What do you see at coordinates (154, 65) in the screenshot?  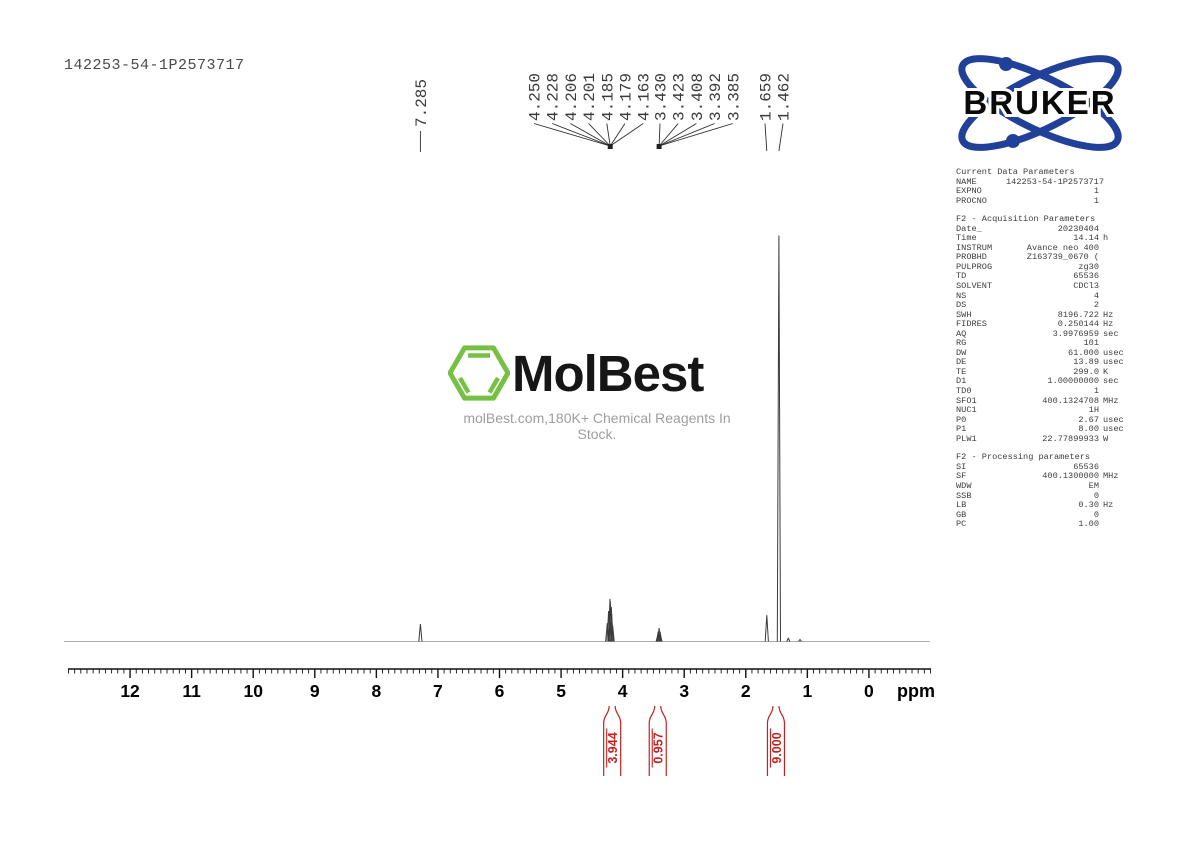 I see `sample-id: 142253-54-1P2573717` at bounding box center [154, 65].